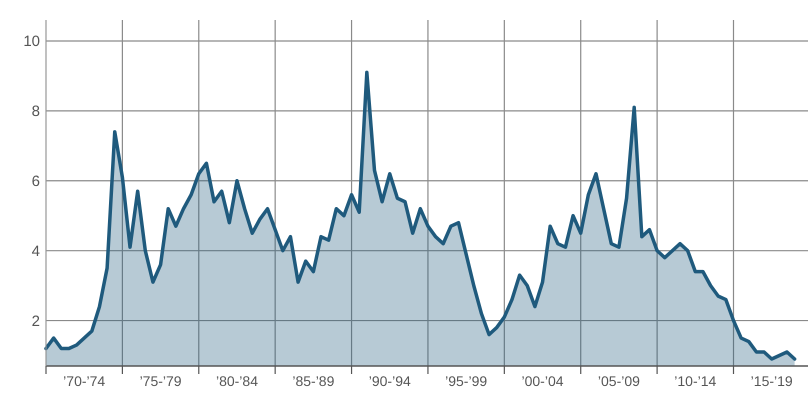 This screenshot has height=406, width=808. Describe the element at coordinates (31, 41) in the screenshot. I see `y-tick-label: 10` at that location.